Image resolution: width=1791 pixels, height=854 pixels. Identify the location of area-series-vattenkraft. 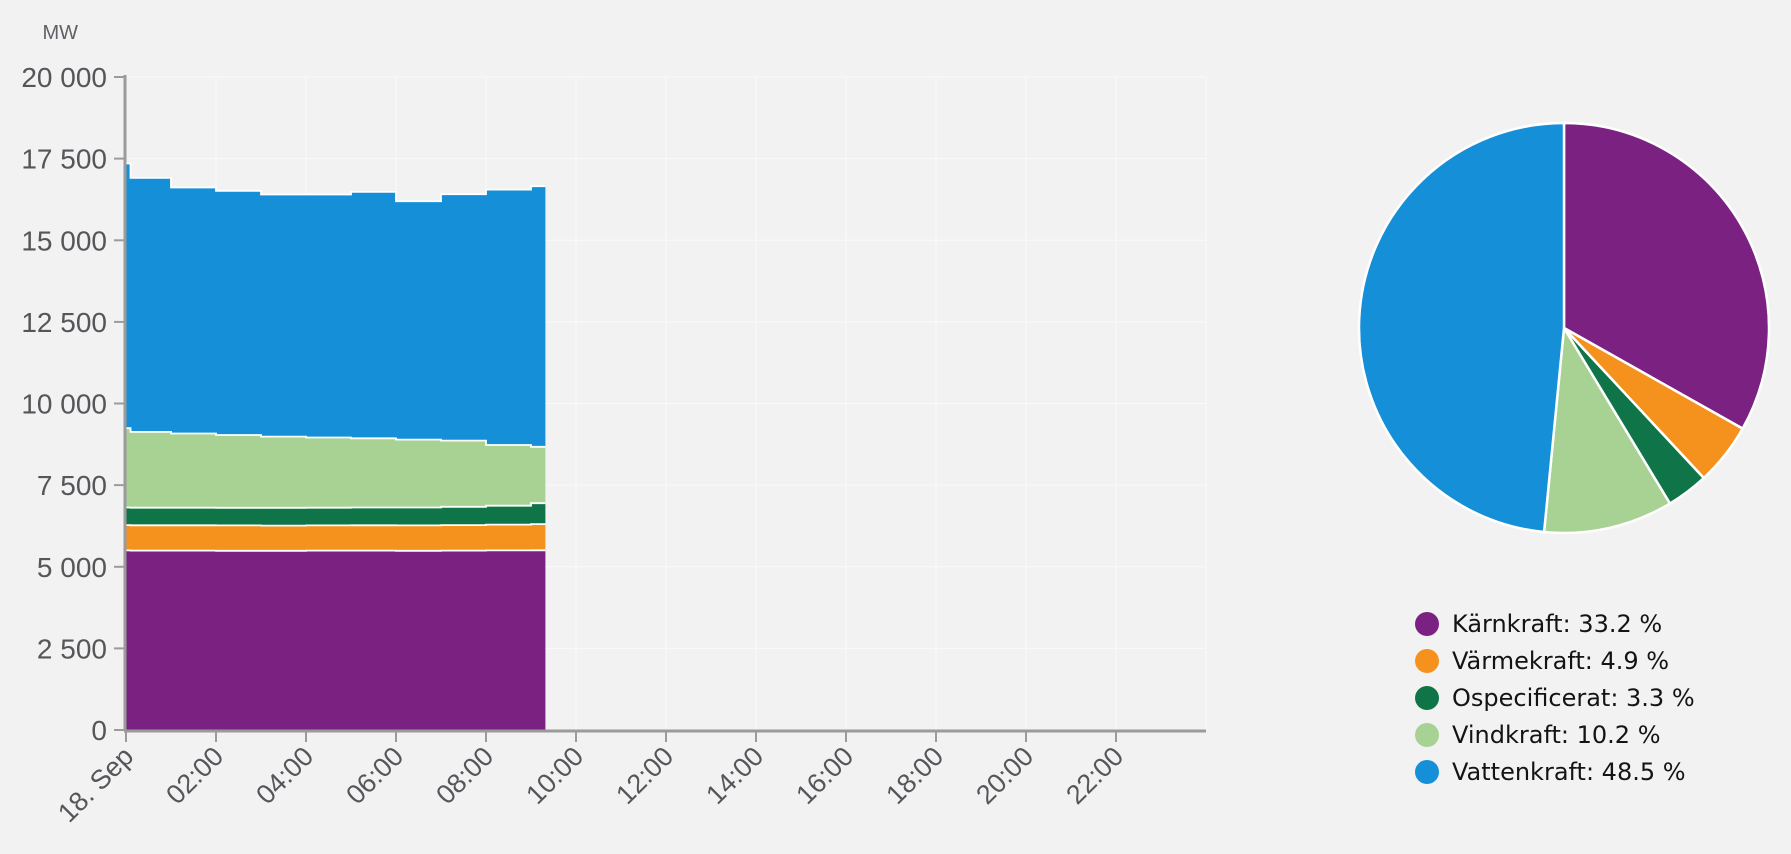
(336, 305).